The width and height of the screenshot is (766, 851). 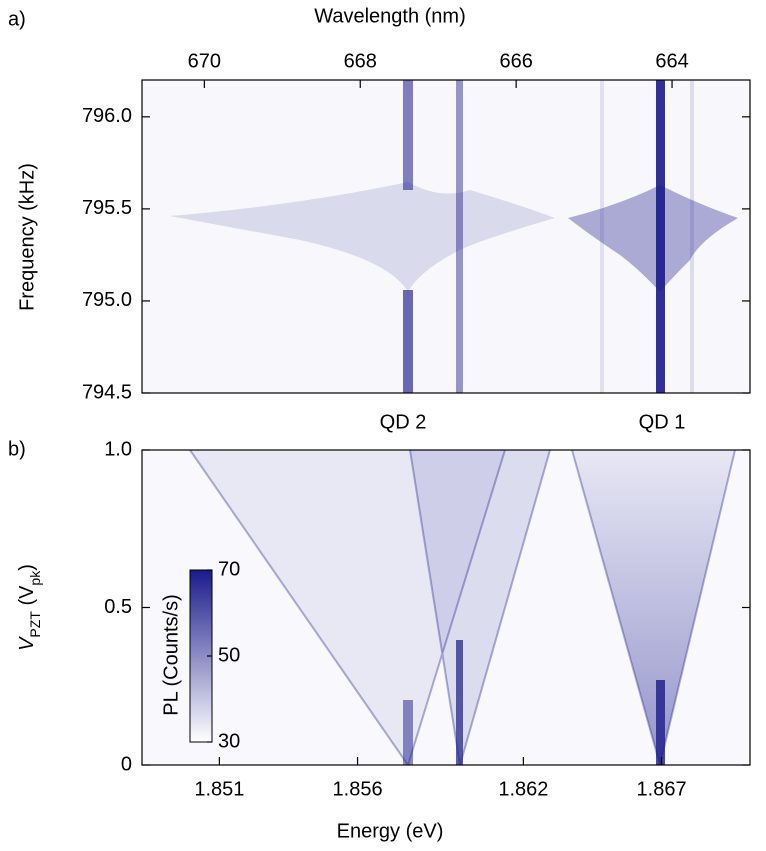 I want to click on y-axis-title-part: (V, so click(x=27, y=598).